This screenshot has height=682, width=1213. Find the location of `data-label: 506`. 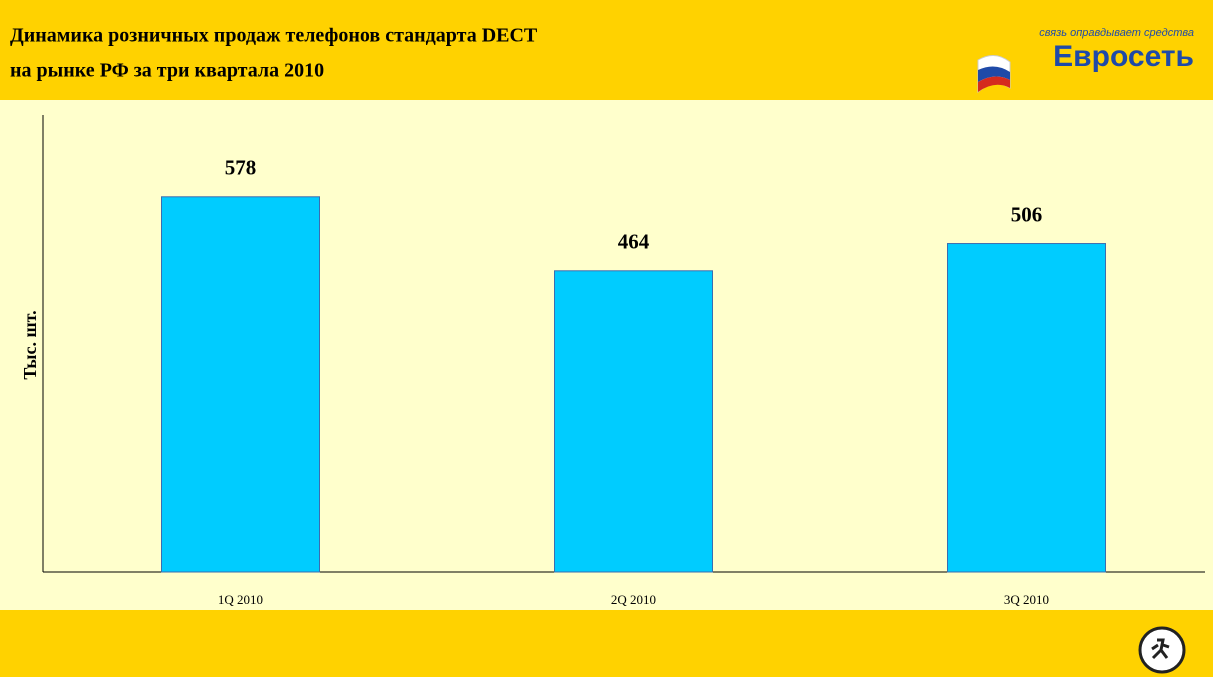

data-label: 506 is located at coordinates (1027, 214).